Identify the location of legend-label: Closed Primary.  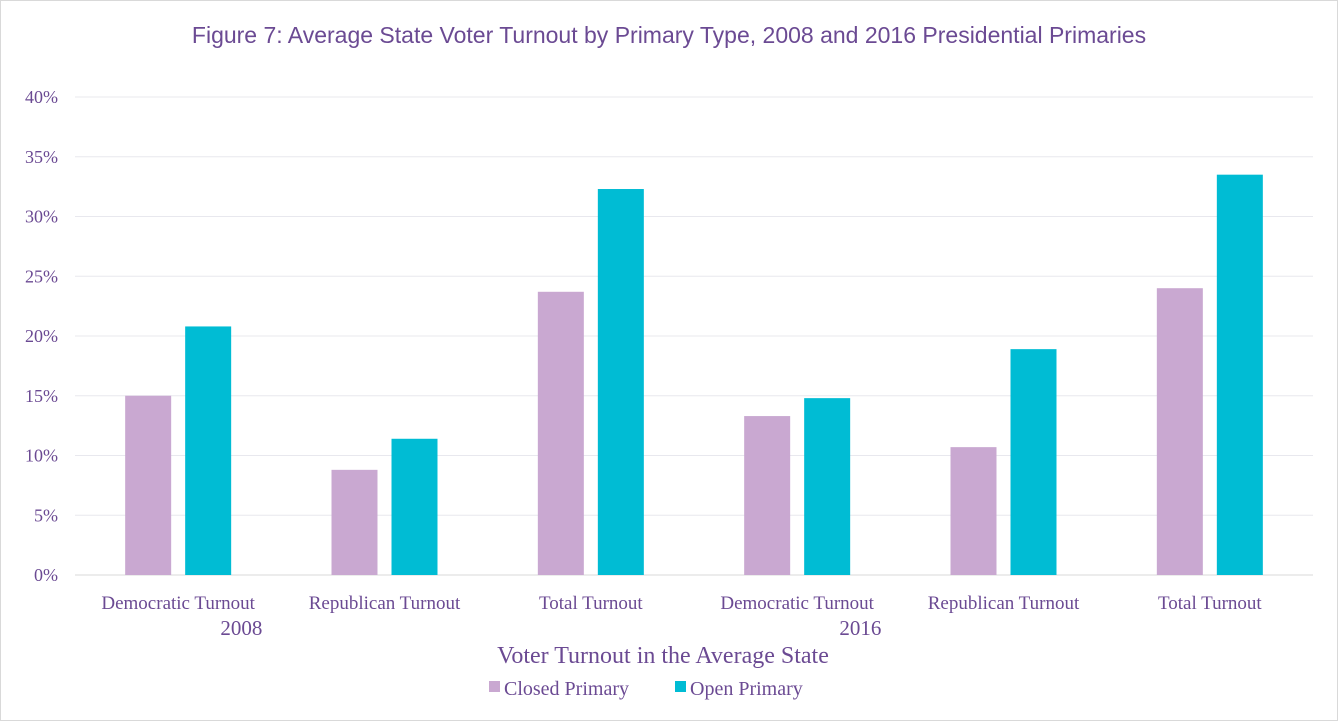
(566, 689).